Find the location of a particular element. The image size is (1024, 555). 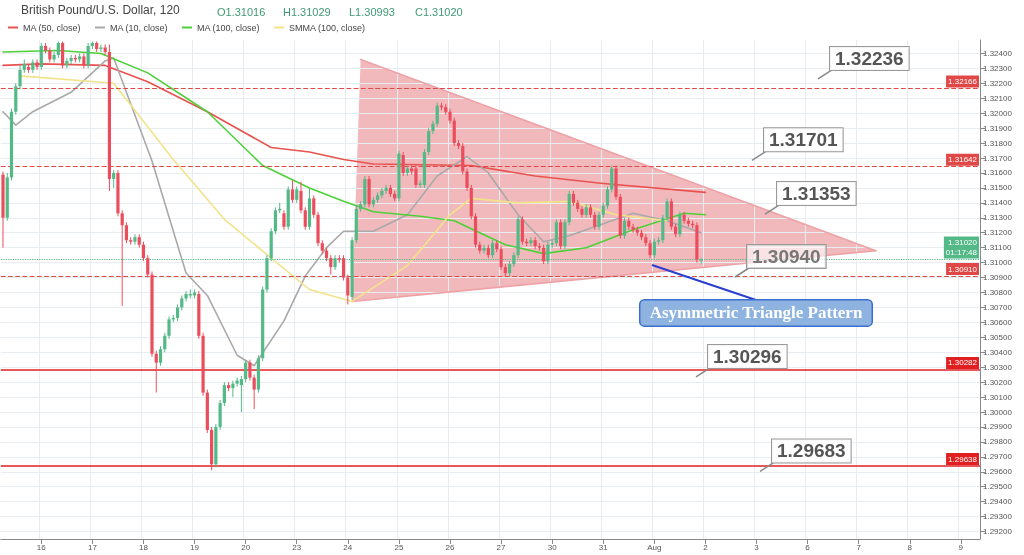

ref-line-label: 1.29638 is located at coordinates (963, 459).